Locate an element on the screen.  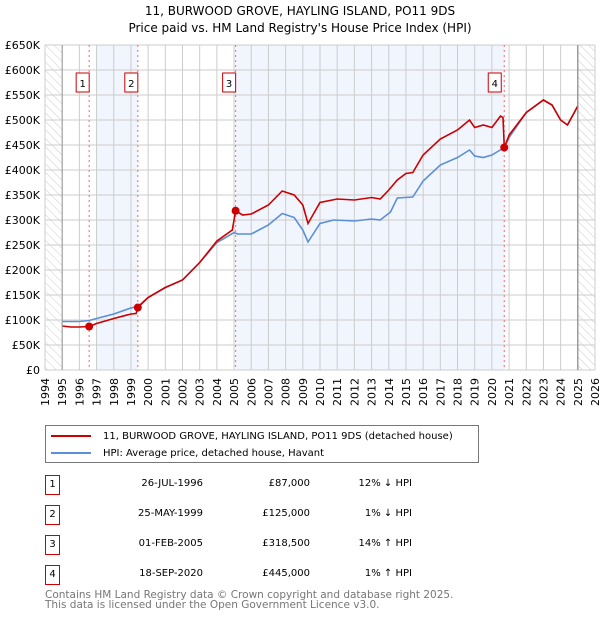
sale-label: 2 is located at coordinates (131, 84).